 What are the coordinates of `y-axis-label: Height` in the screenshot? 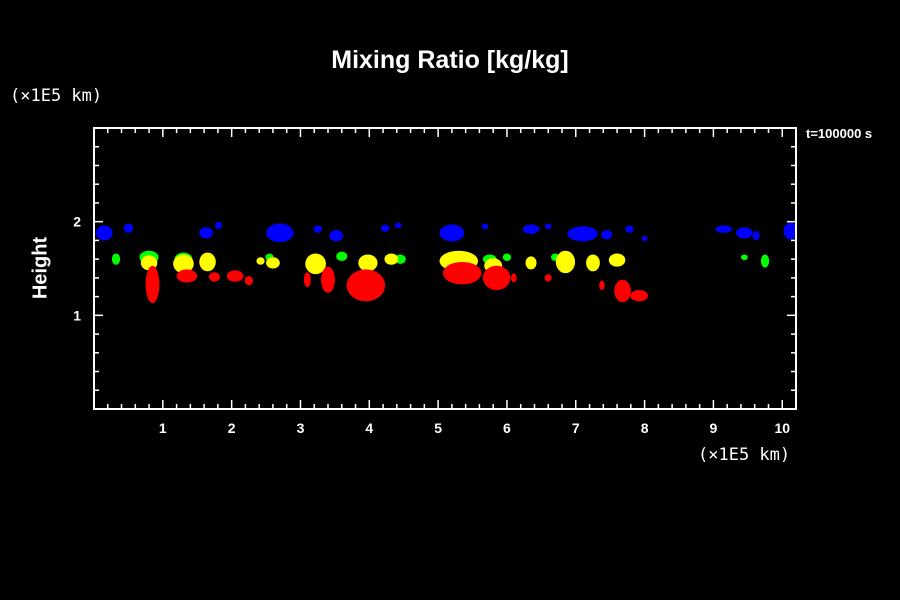 It's located at (40, 268).